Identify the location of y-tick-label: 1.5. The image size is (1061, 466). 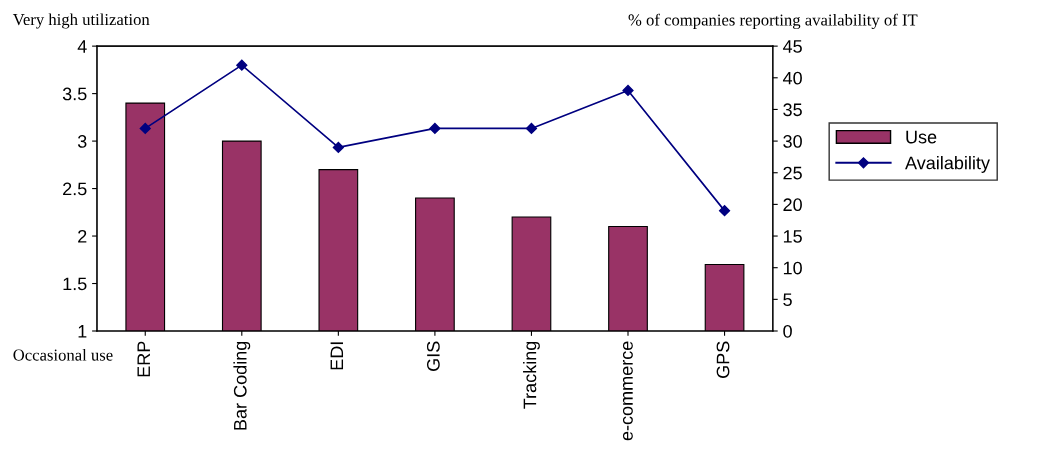
(75, 284).